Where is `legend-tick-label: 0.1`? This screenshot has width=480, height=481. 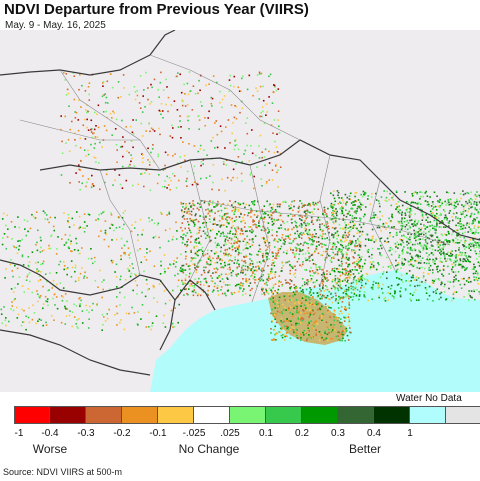
legend-tick-label: 0.1 is located at coordinates (266, 433).